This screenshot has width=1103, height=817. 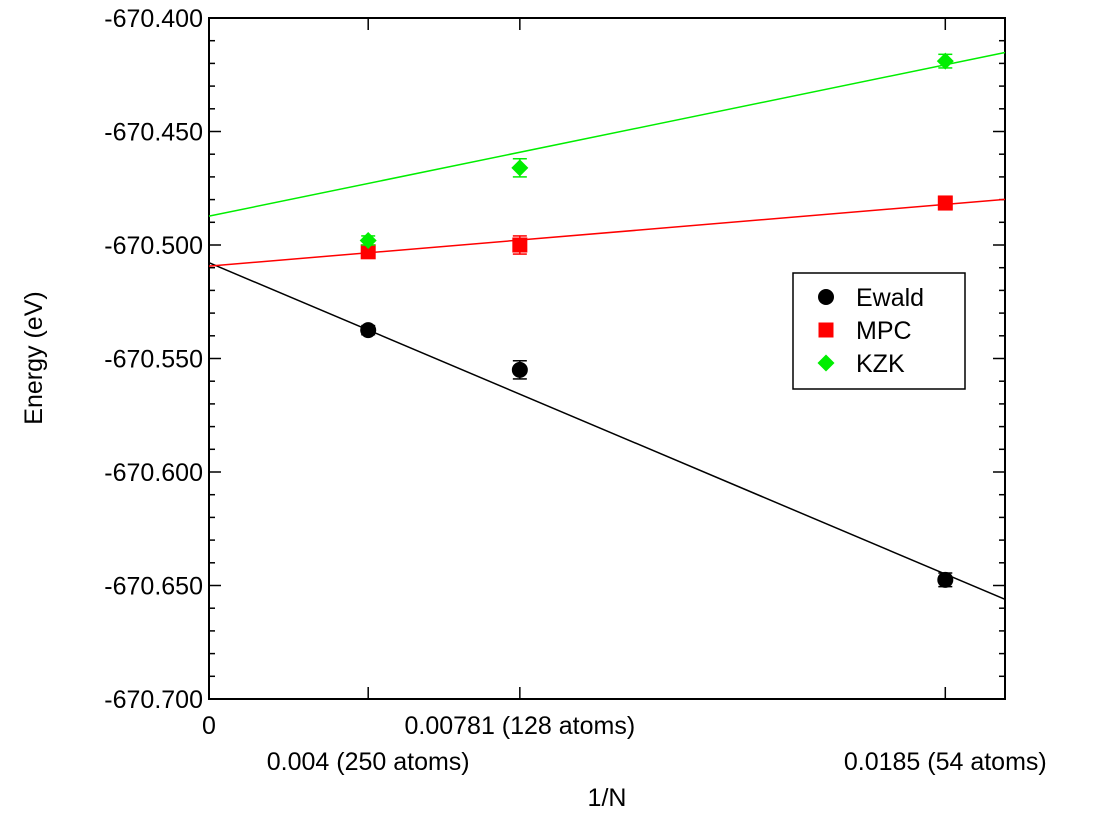 I want to click on y-tick-label: -670.400, so click(x=153, y=19).